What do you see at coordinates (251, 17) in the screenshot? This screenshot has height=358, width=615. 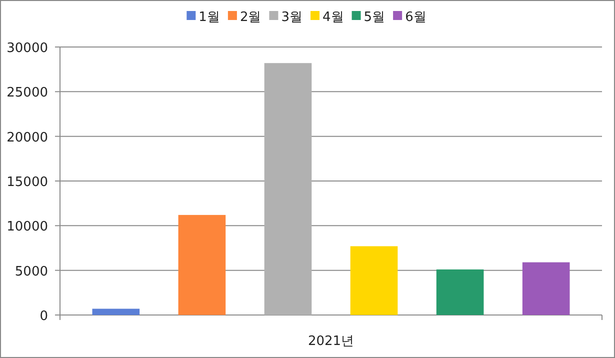 I see `legend-label: 2월` at bounding box center [251, 17].